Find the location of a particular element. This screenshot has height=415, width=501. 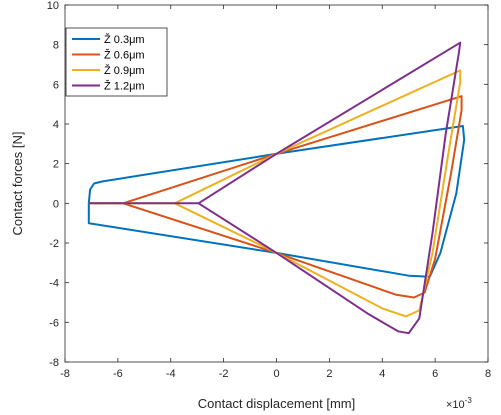

y-tick-label: 10 is located at coordinates (53, 6).